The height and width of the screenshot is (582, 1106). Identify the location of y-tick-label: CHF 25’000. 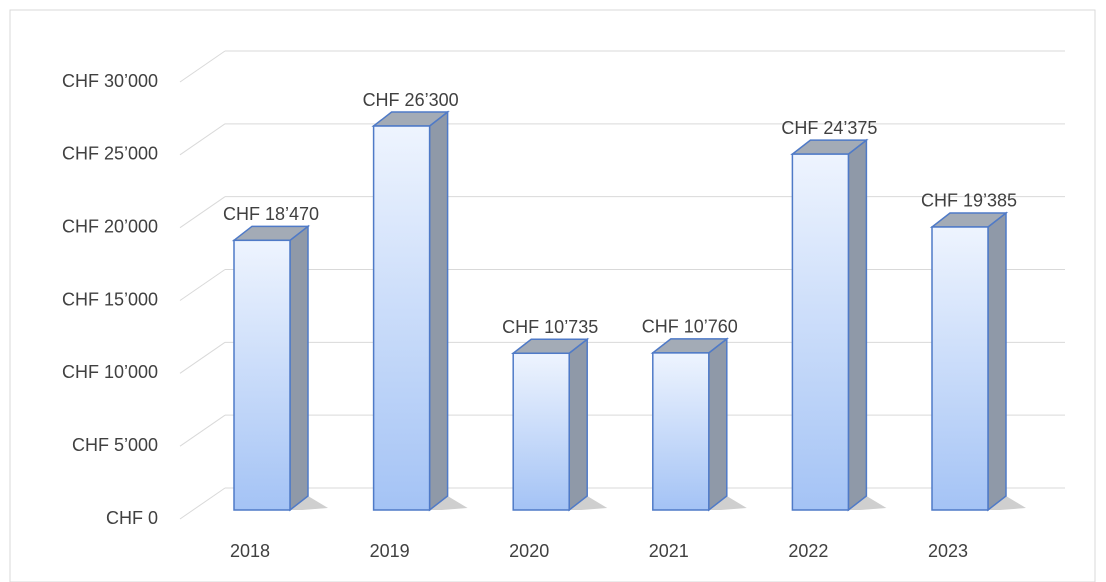
(110, 154).